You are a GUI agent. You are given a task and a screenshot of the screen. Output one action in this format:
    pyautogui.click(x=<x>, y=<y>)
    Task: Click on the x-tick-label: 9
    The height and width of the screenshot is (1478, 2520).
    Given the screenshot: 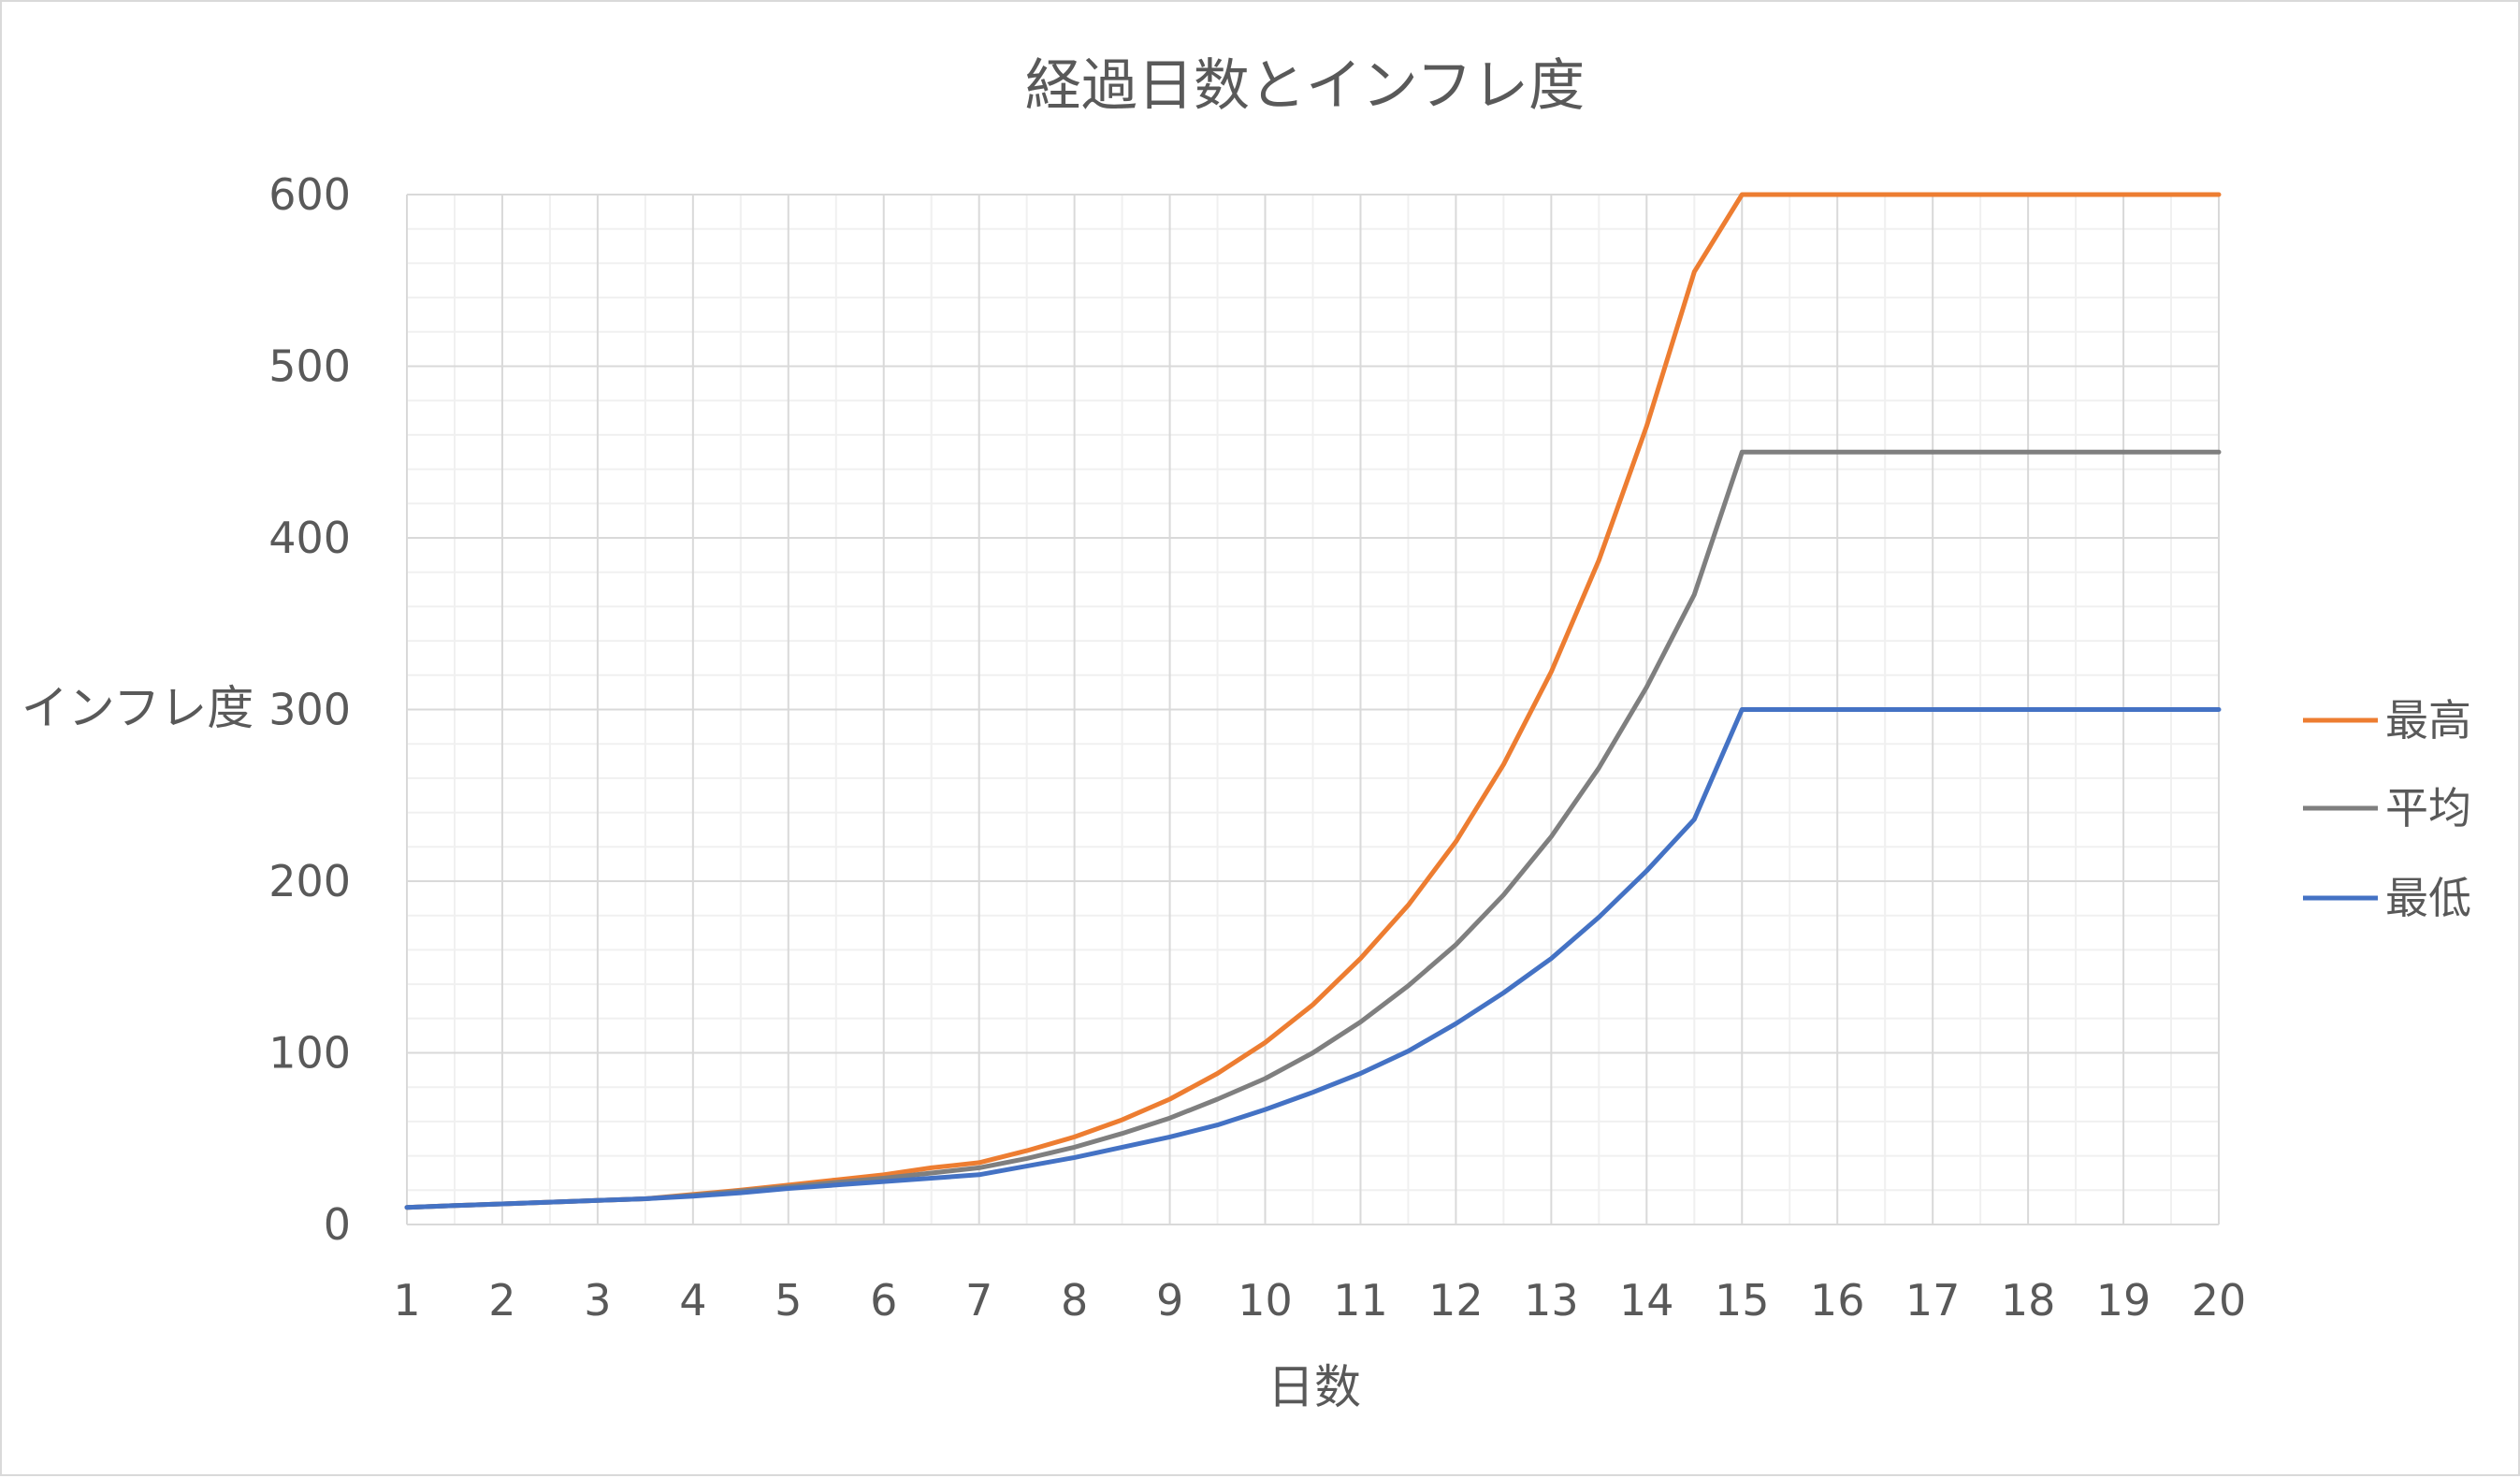 What is the action you would take?
    pyautogui.click(x=1169, y=1300)
    